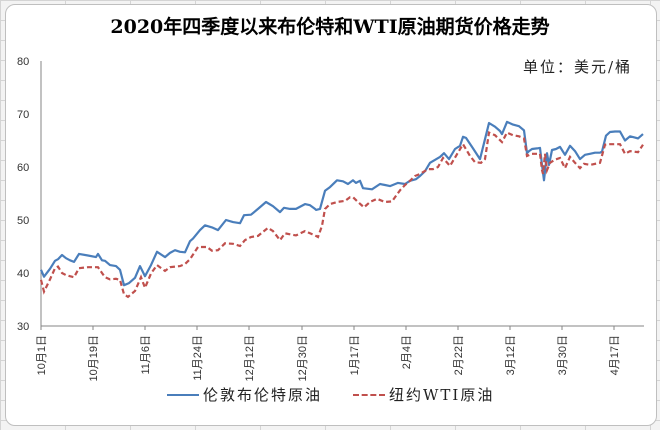 This screenshot has height=430, width=660. I want to click on y-axis: 30 40 50 60 70 80, so click(29, 194).